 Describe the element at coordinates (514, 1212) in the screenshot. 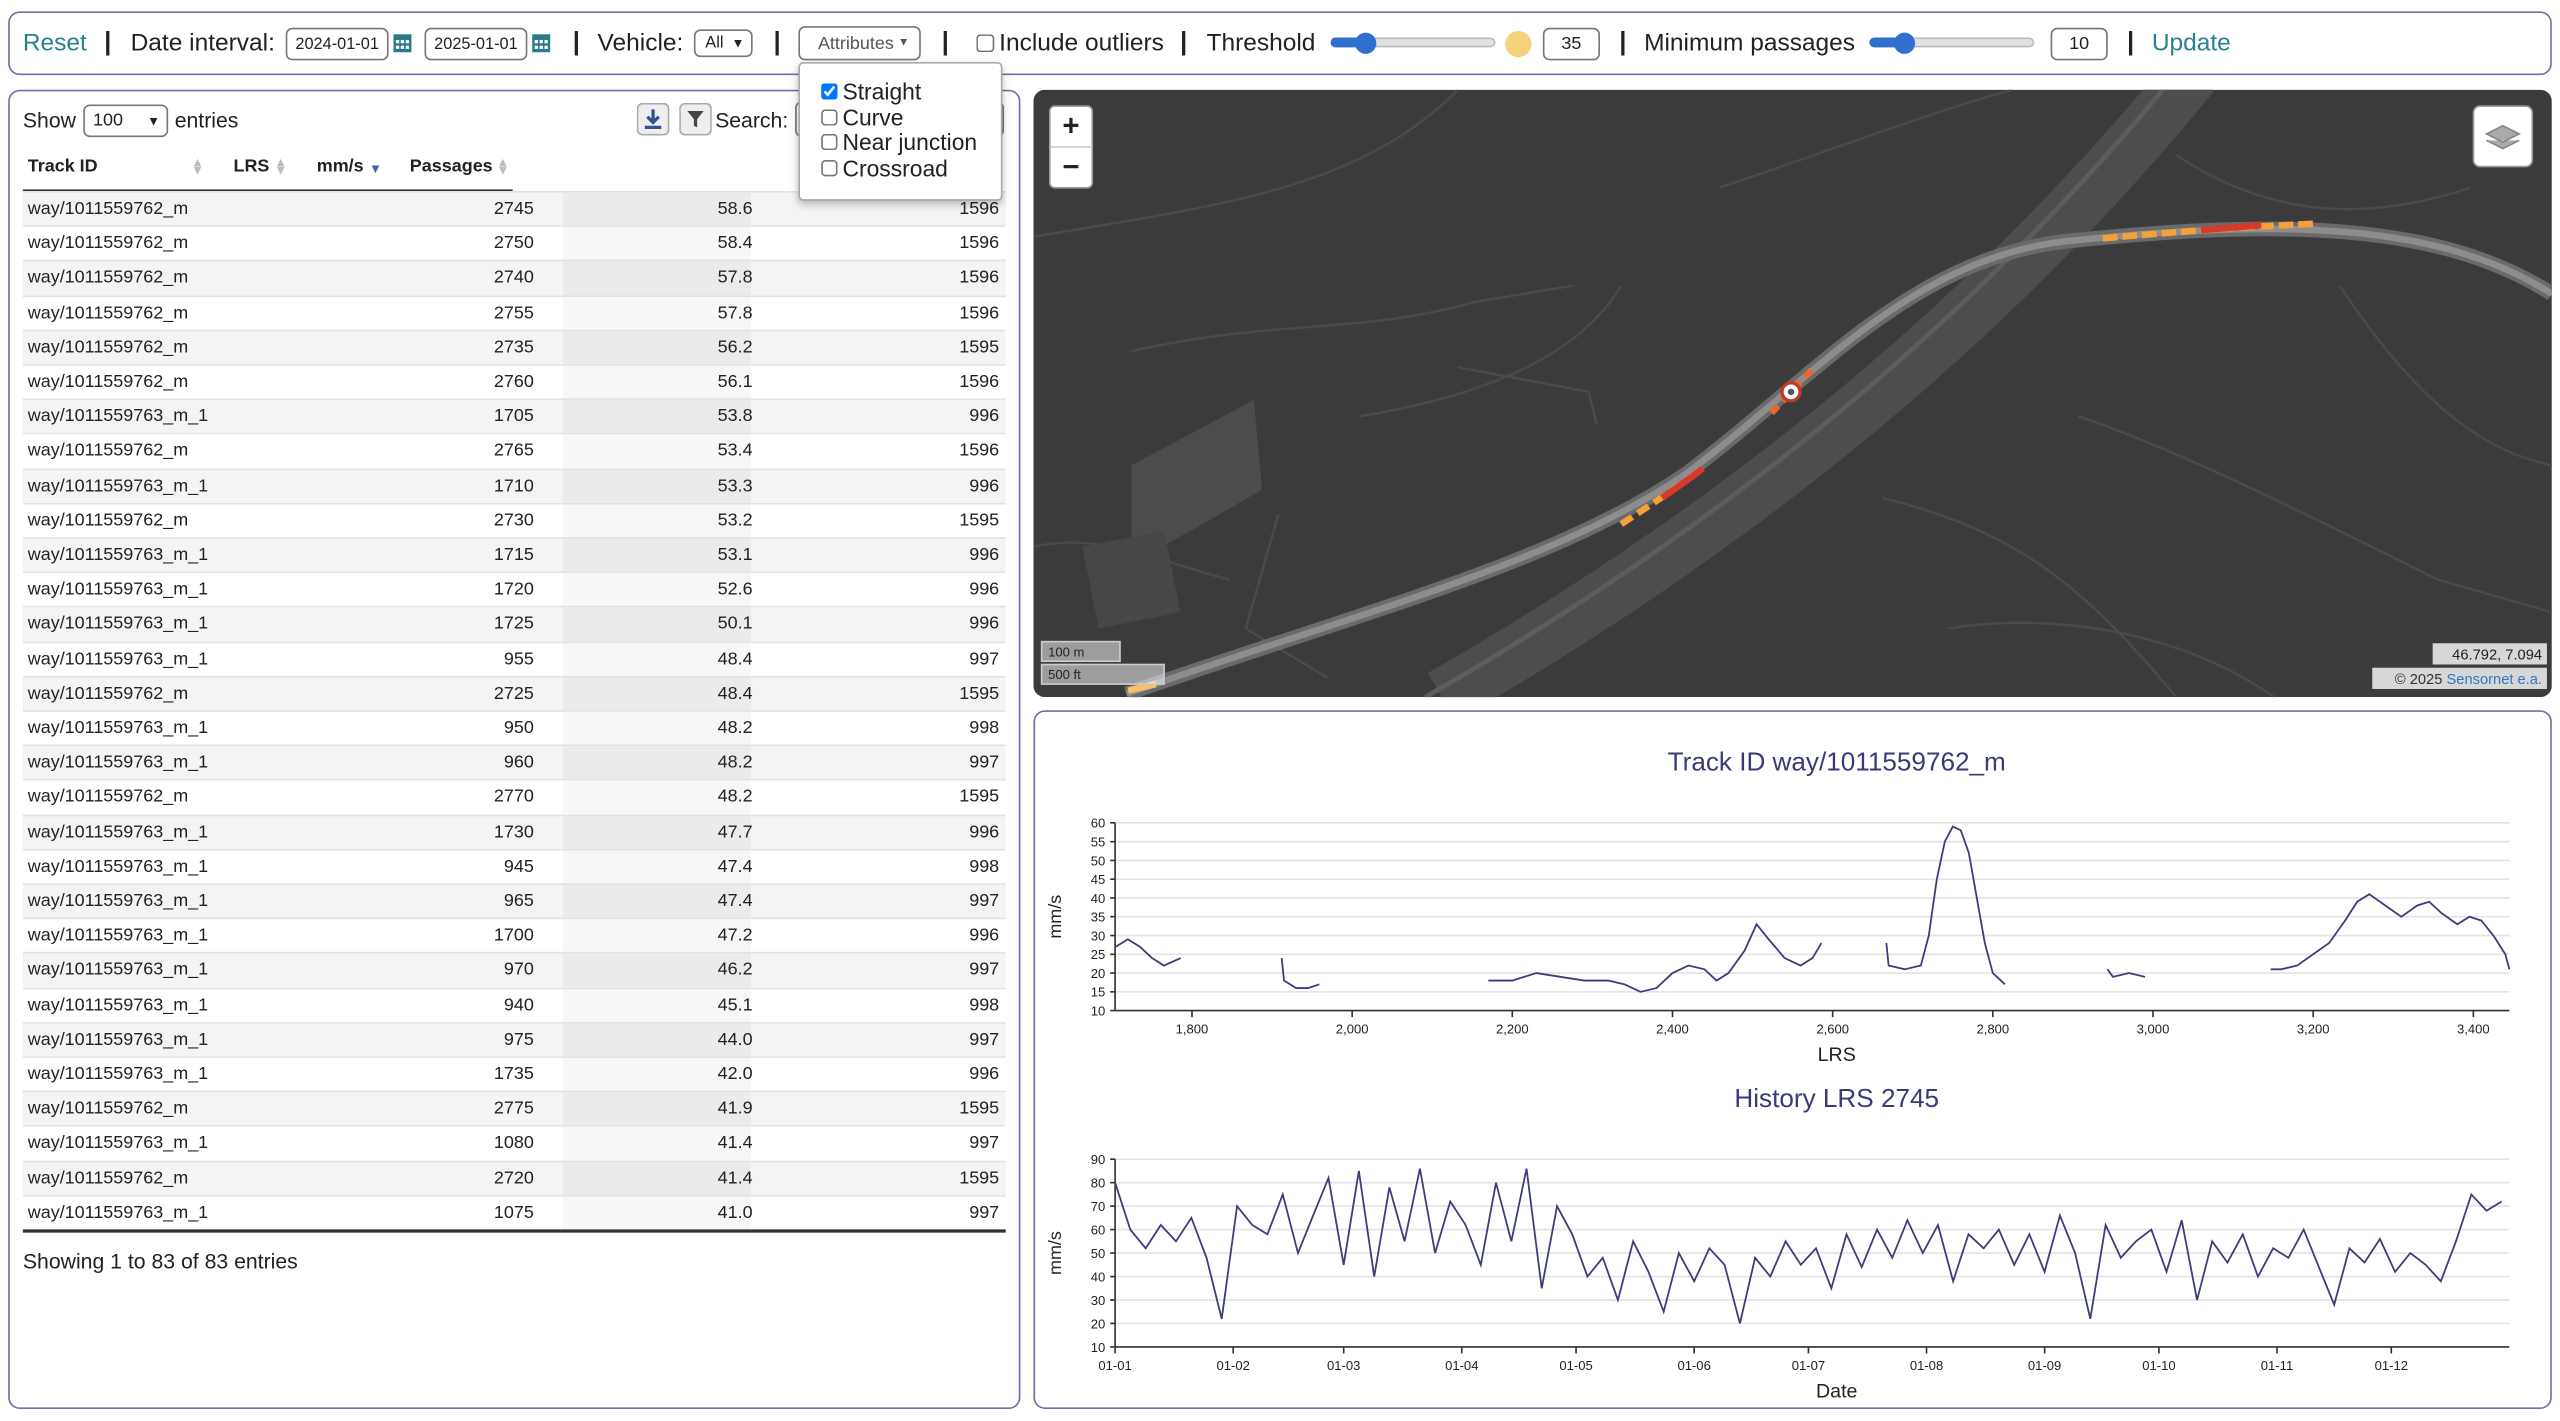

I see `table-row: way/1011559763_m_1 1075 41.0 997` at that location.